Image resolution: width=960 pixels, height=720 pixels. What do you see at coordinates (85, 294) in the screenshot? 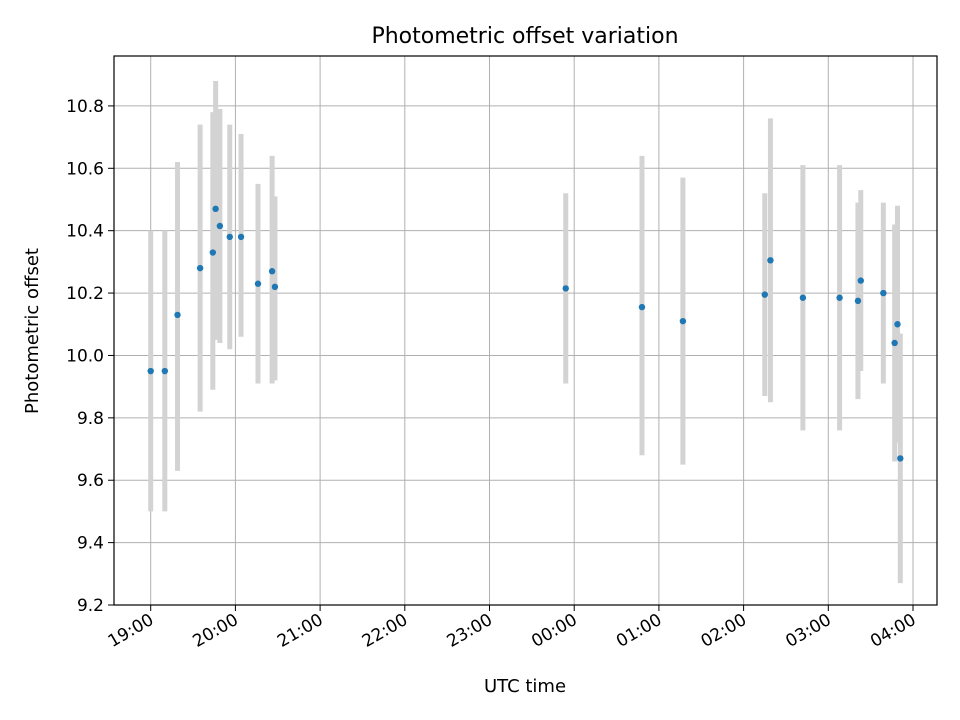
I see `y-tick-label: 10.2` at bounding box center [85, 294].